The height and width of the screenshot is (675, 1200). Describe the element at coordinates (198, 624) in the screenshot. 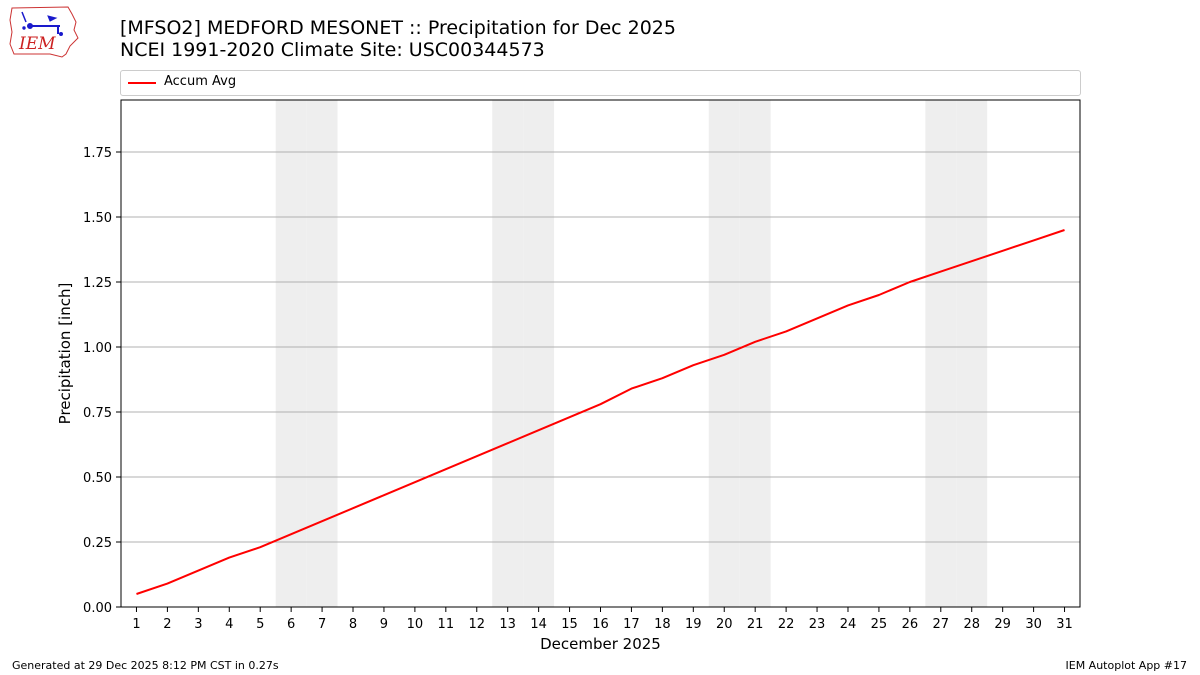

I see `x-tick-label-3: 3` at that location.